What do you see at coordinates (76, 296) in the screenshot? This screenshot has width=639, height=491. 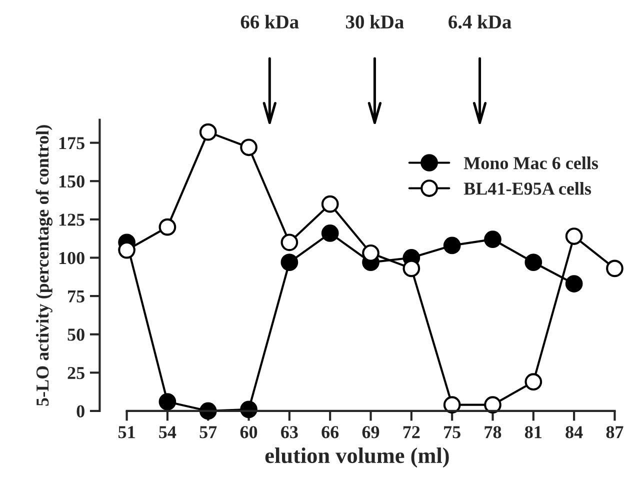 I see `y-tick-label: 75` at bounding box center [76, 296].